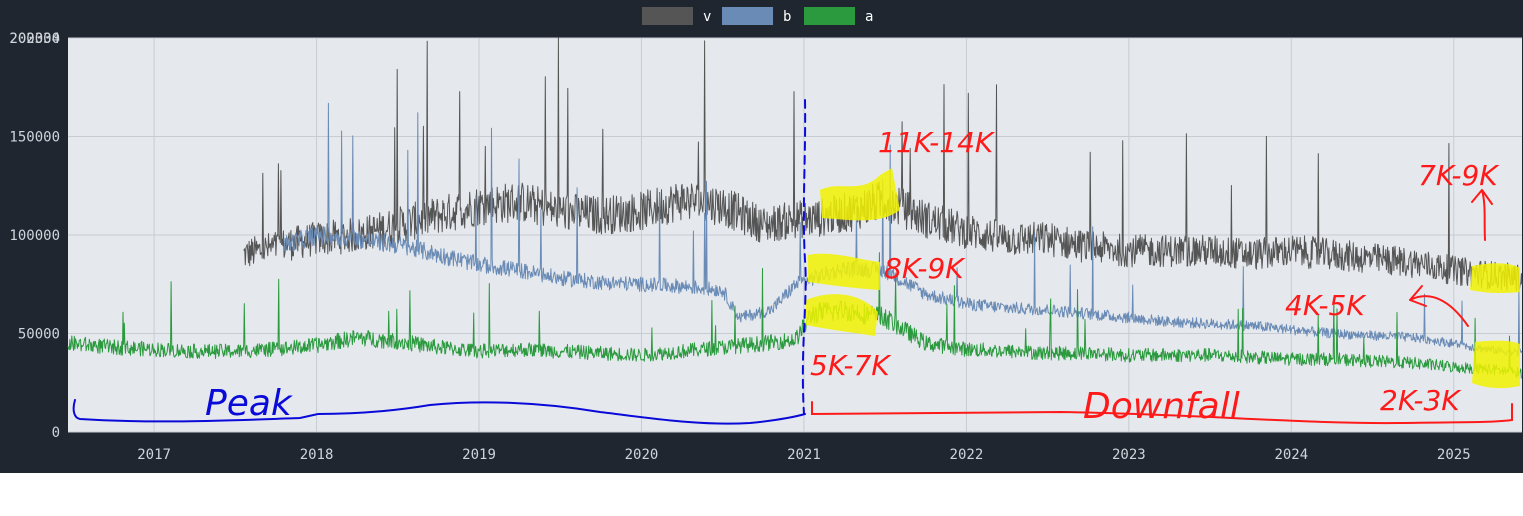 The height and width of the screenshot is (516, 1523). Describe the element at coordinates (967, 455) in the screenshot. I see `x-tick-label: 2022` at that location.